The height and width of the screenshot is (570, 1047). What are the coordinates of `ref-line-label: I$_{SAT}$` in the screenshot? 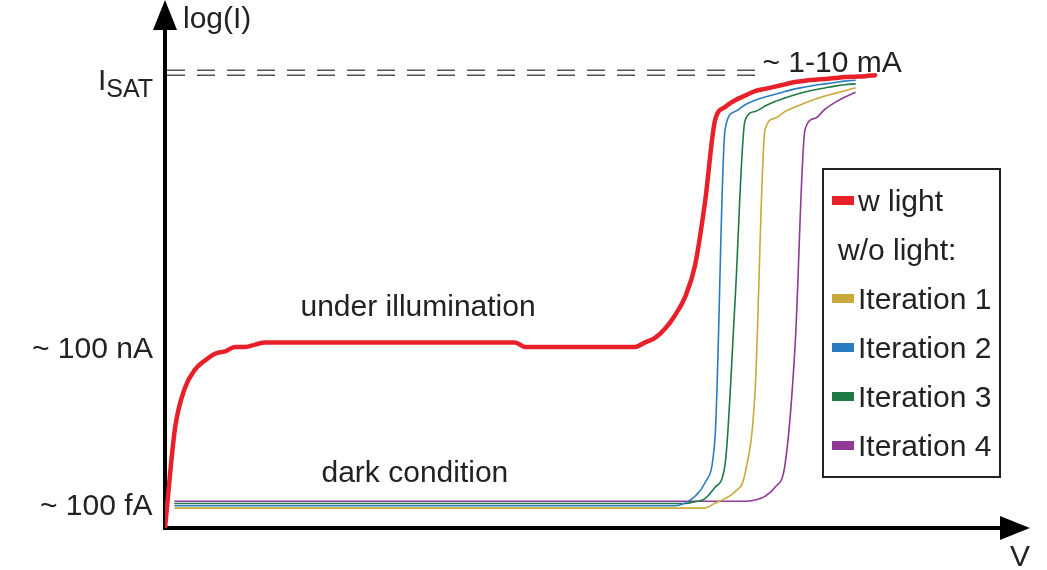 It's located at (126, 83).